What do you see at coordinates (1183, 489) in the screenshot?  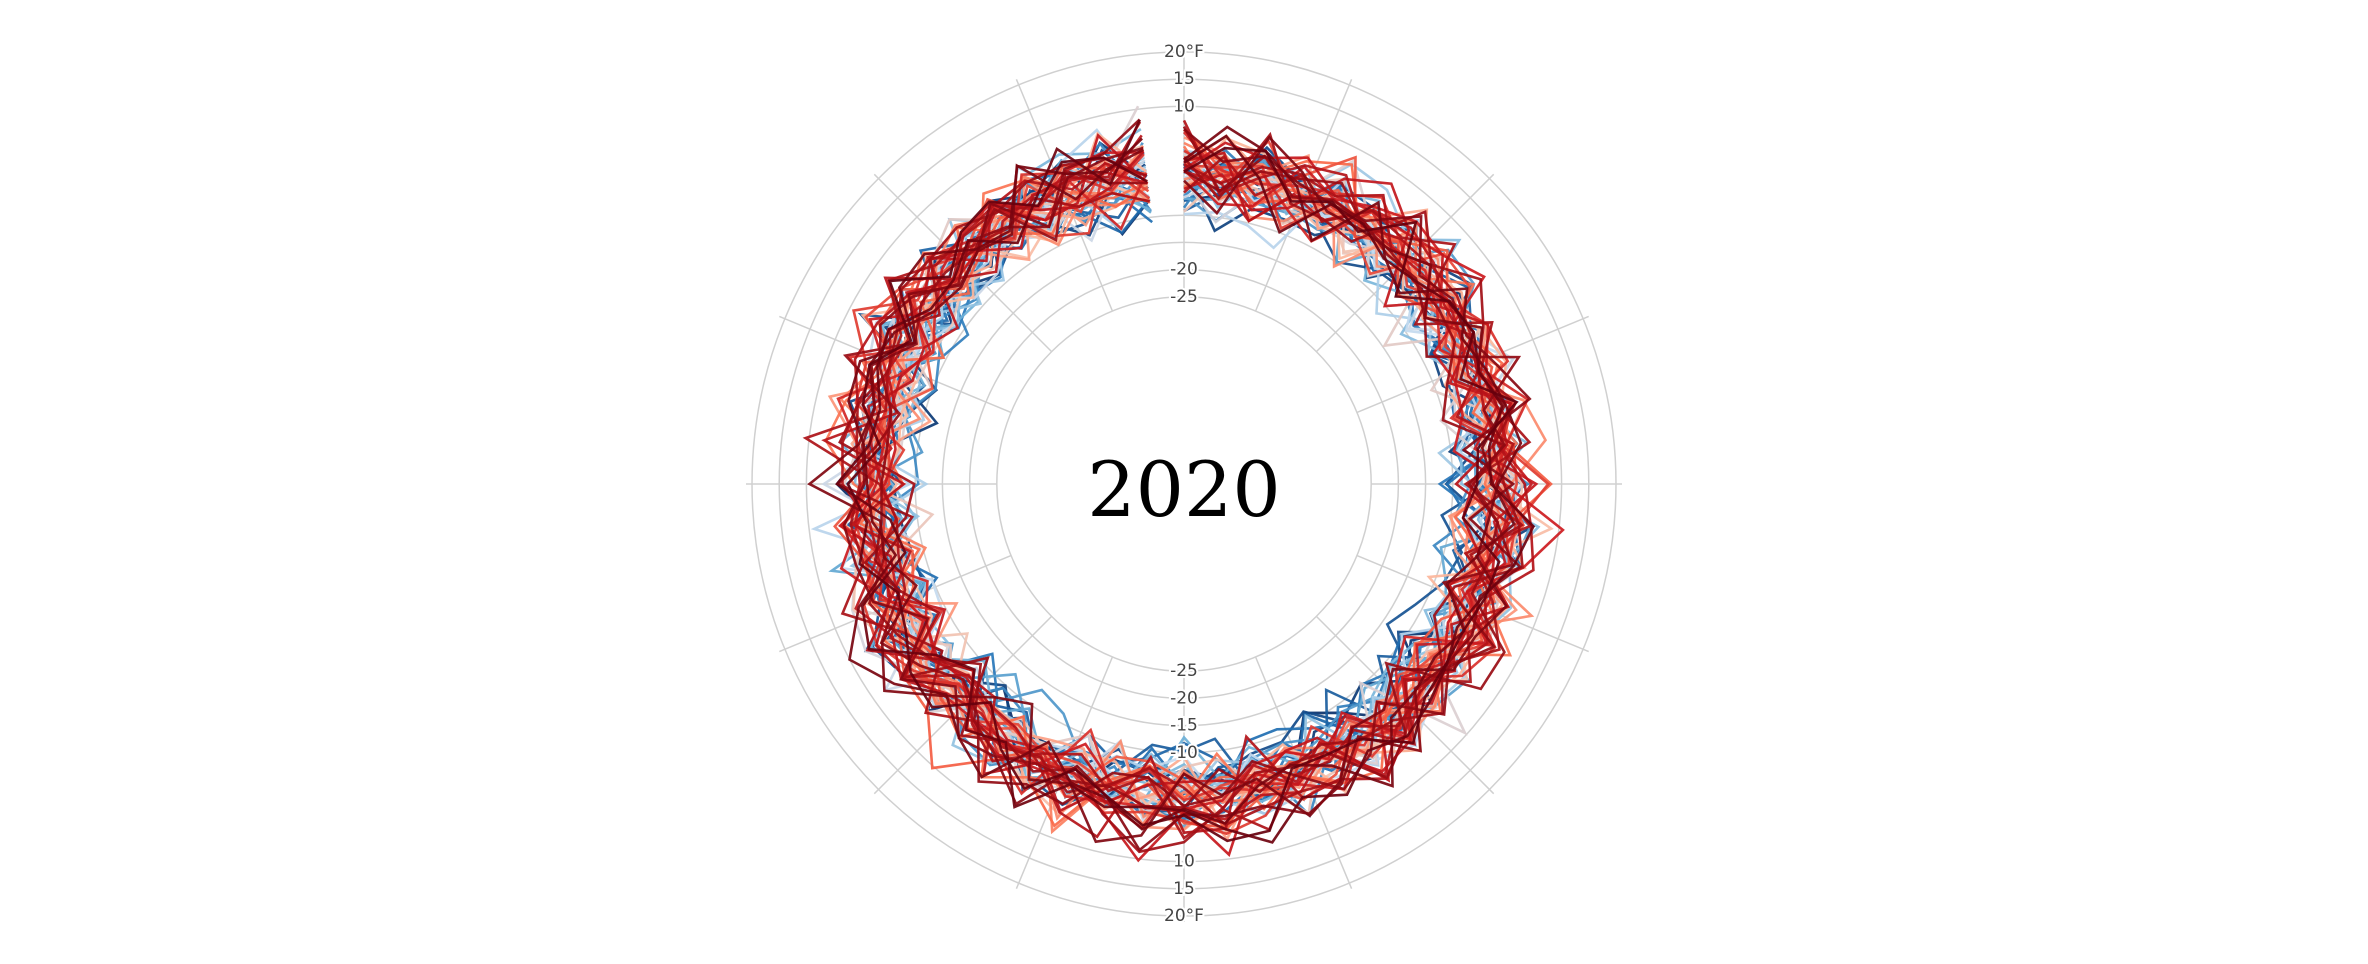 I see `center-year-label: 2020` at bounding box center [1183, 489].